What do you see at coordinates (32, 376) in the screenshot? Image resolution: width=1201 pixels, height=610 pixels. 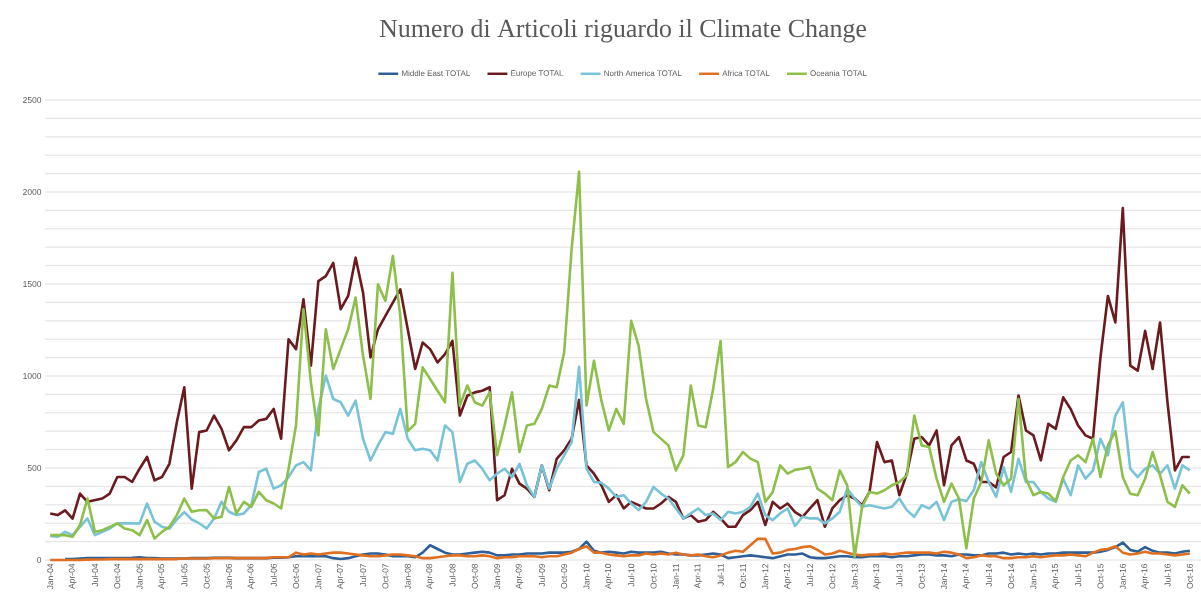 I see `y-tick-label: 1000` at bounding box center [32, 376].